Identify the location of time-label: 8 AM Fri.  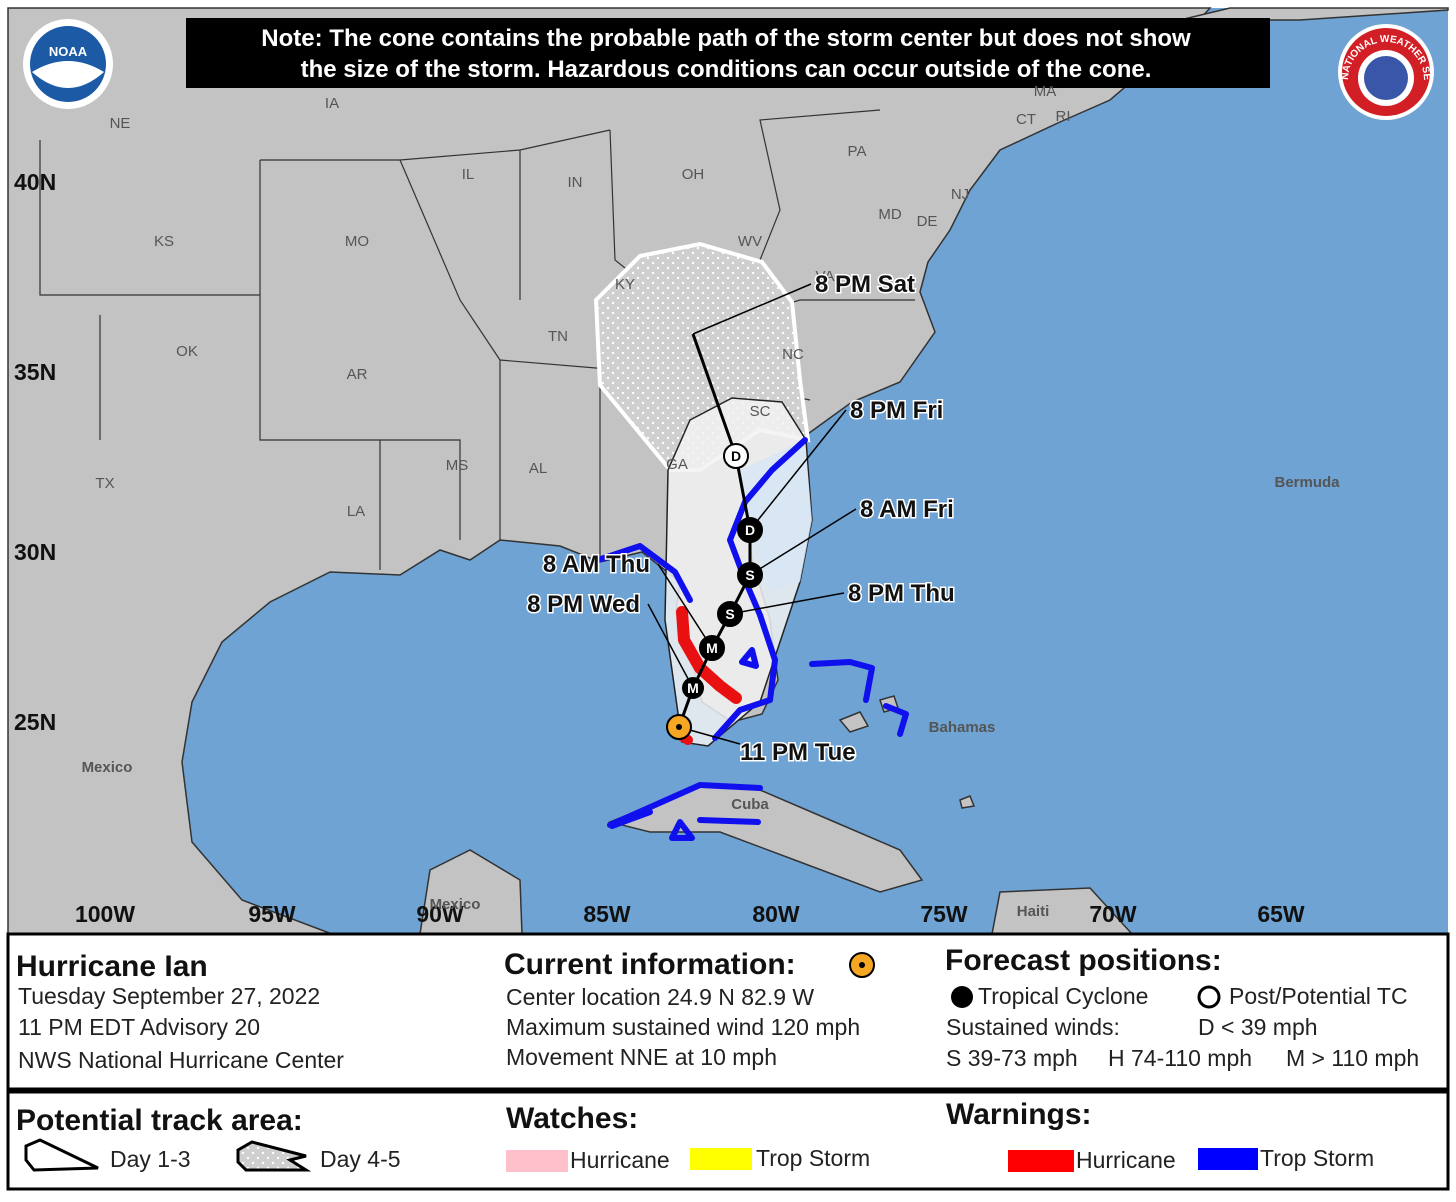
(907, 509).